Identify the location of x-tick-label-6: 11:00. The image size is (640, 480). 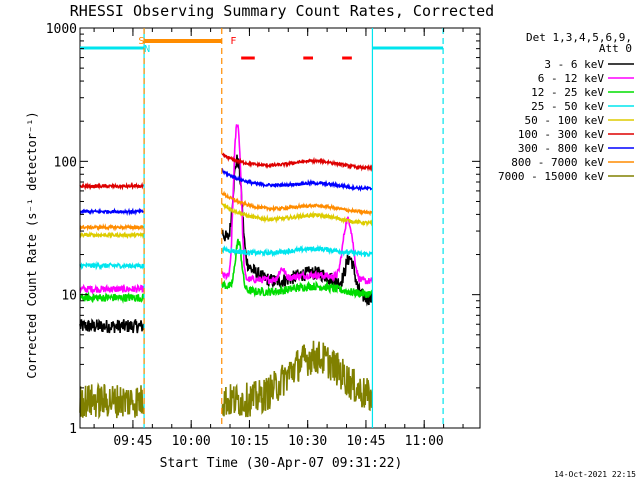
(424, 441).